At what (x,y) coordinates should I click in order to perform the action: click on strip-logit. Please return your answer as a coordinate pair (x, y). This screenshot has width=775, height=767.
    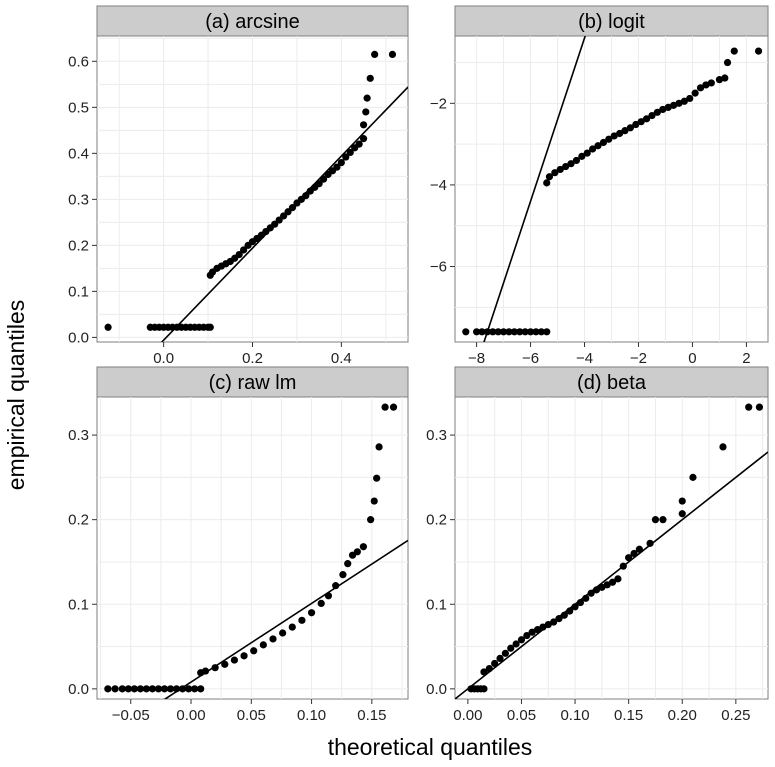
    Looking at the image, I should click on (611, 21).